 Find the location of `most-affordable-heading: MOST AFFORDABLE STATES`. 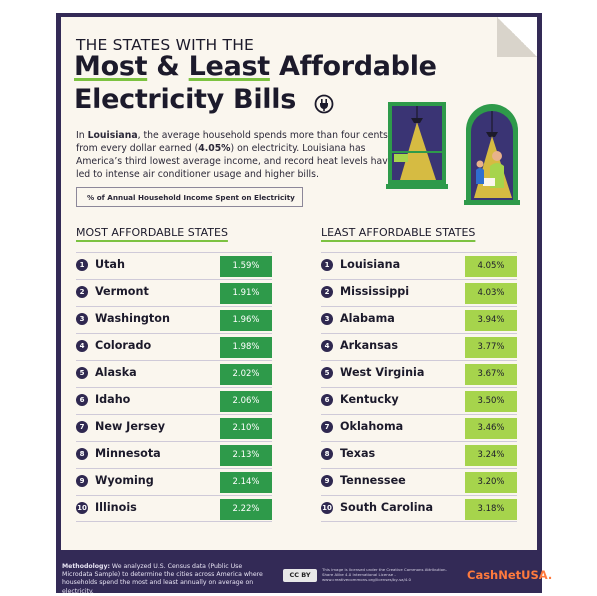

most-affordable-heading: MOST AFFORDABLE STATES is located at coordinates (152, 232).